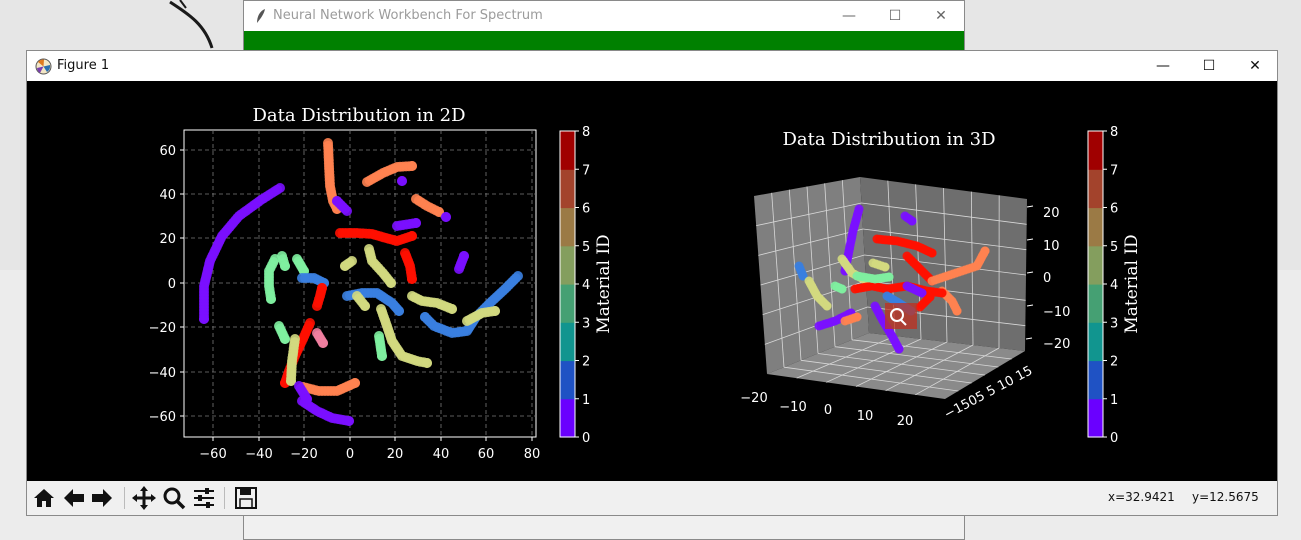  I want to click on background-maximize-button: ☐, so click(895, 16).